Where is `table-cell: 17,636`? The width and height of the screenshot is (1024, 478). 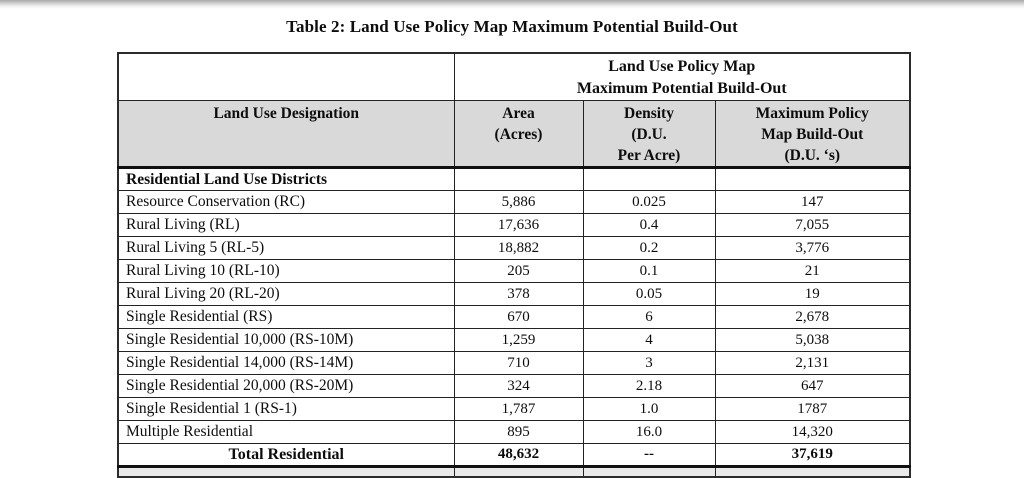
table-cell: 17,636 is located at coordinates (518, 225).